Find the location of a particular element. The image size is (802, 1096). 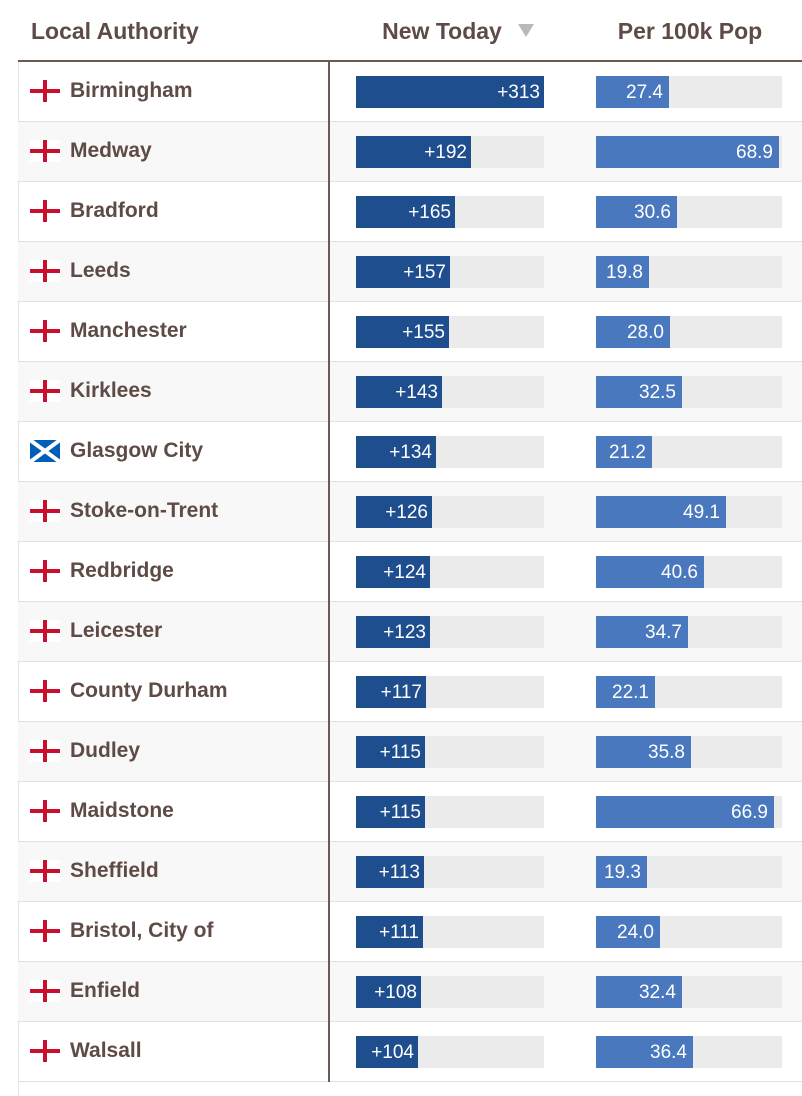

new-today-value: +134 is located at coordinates (410, 452).